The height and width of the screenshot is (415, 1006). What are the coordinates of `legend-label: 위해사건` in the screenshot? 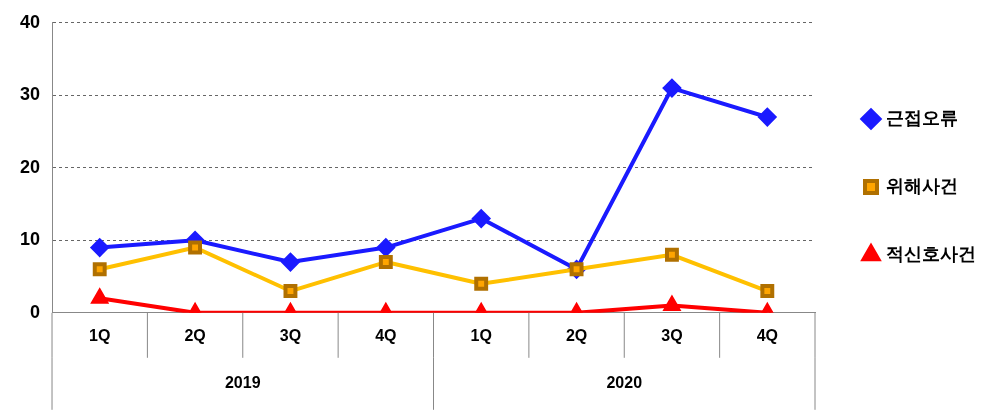 It's located at (922, 185).